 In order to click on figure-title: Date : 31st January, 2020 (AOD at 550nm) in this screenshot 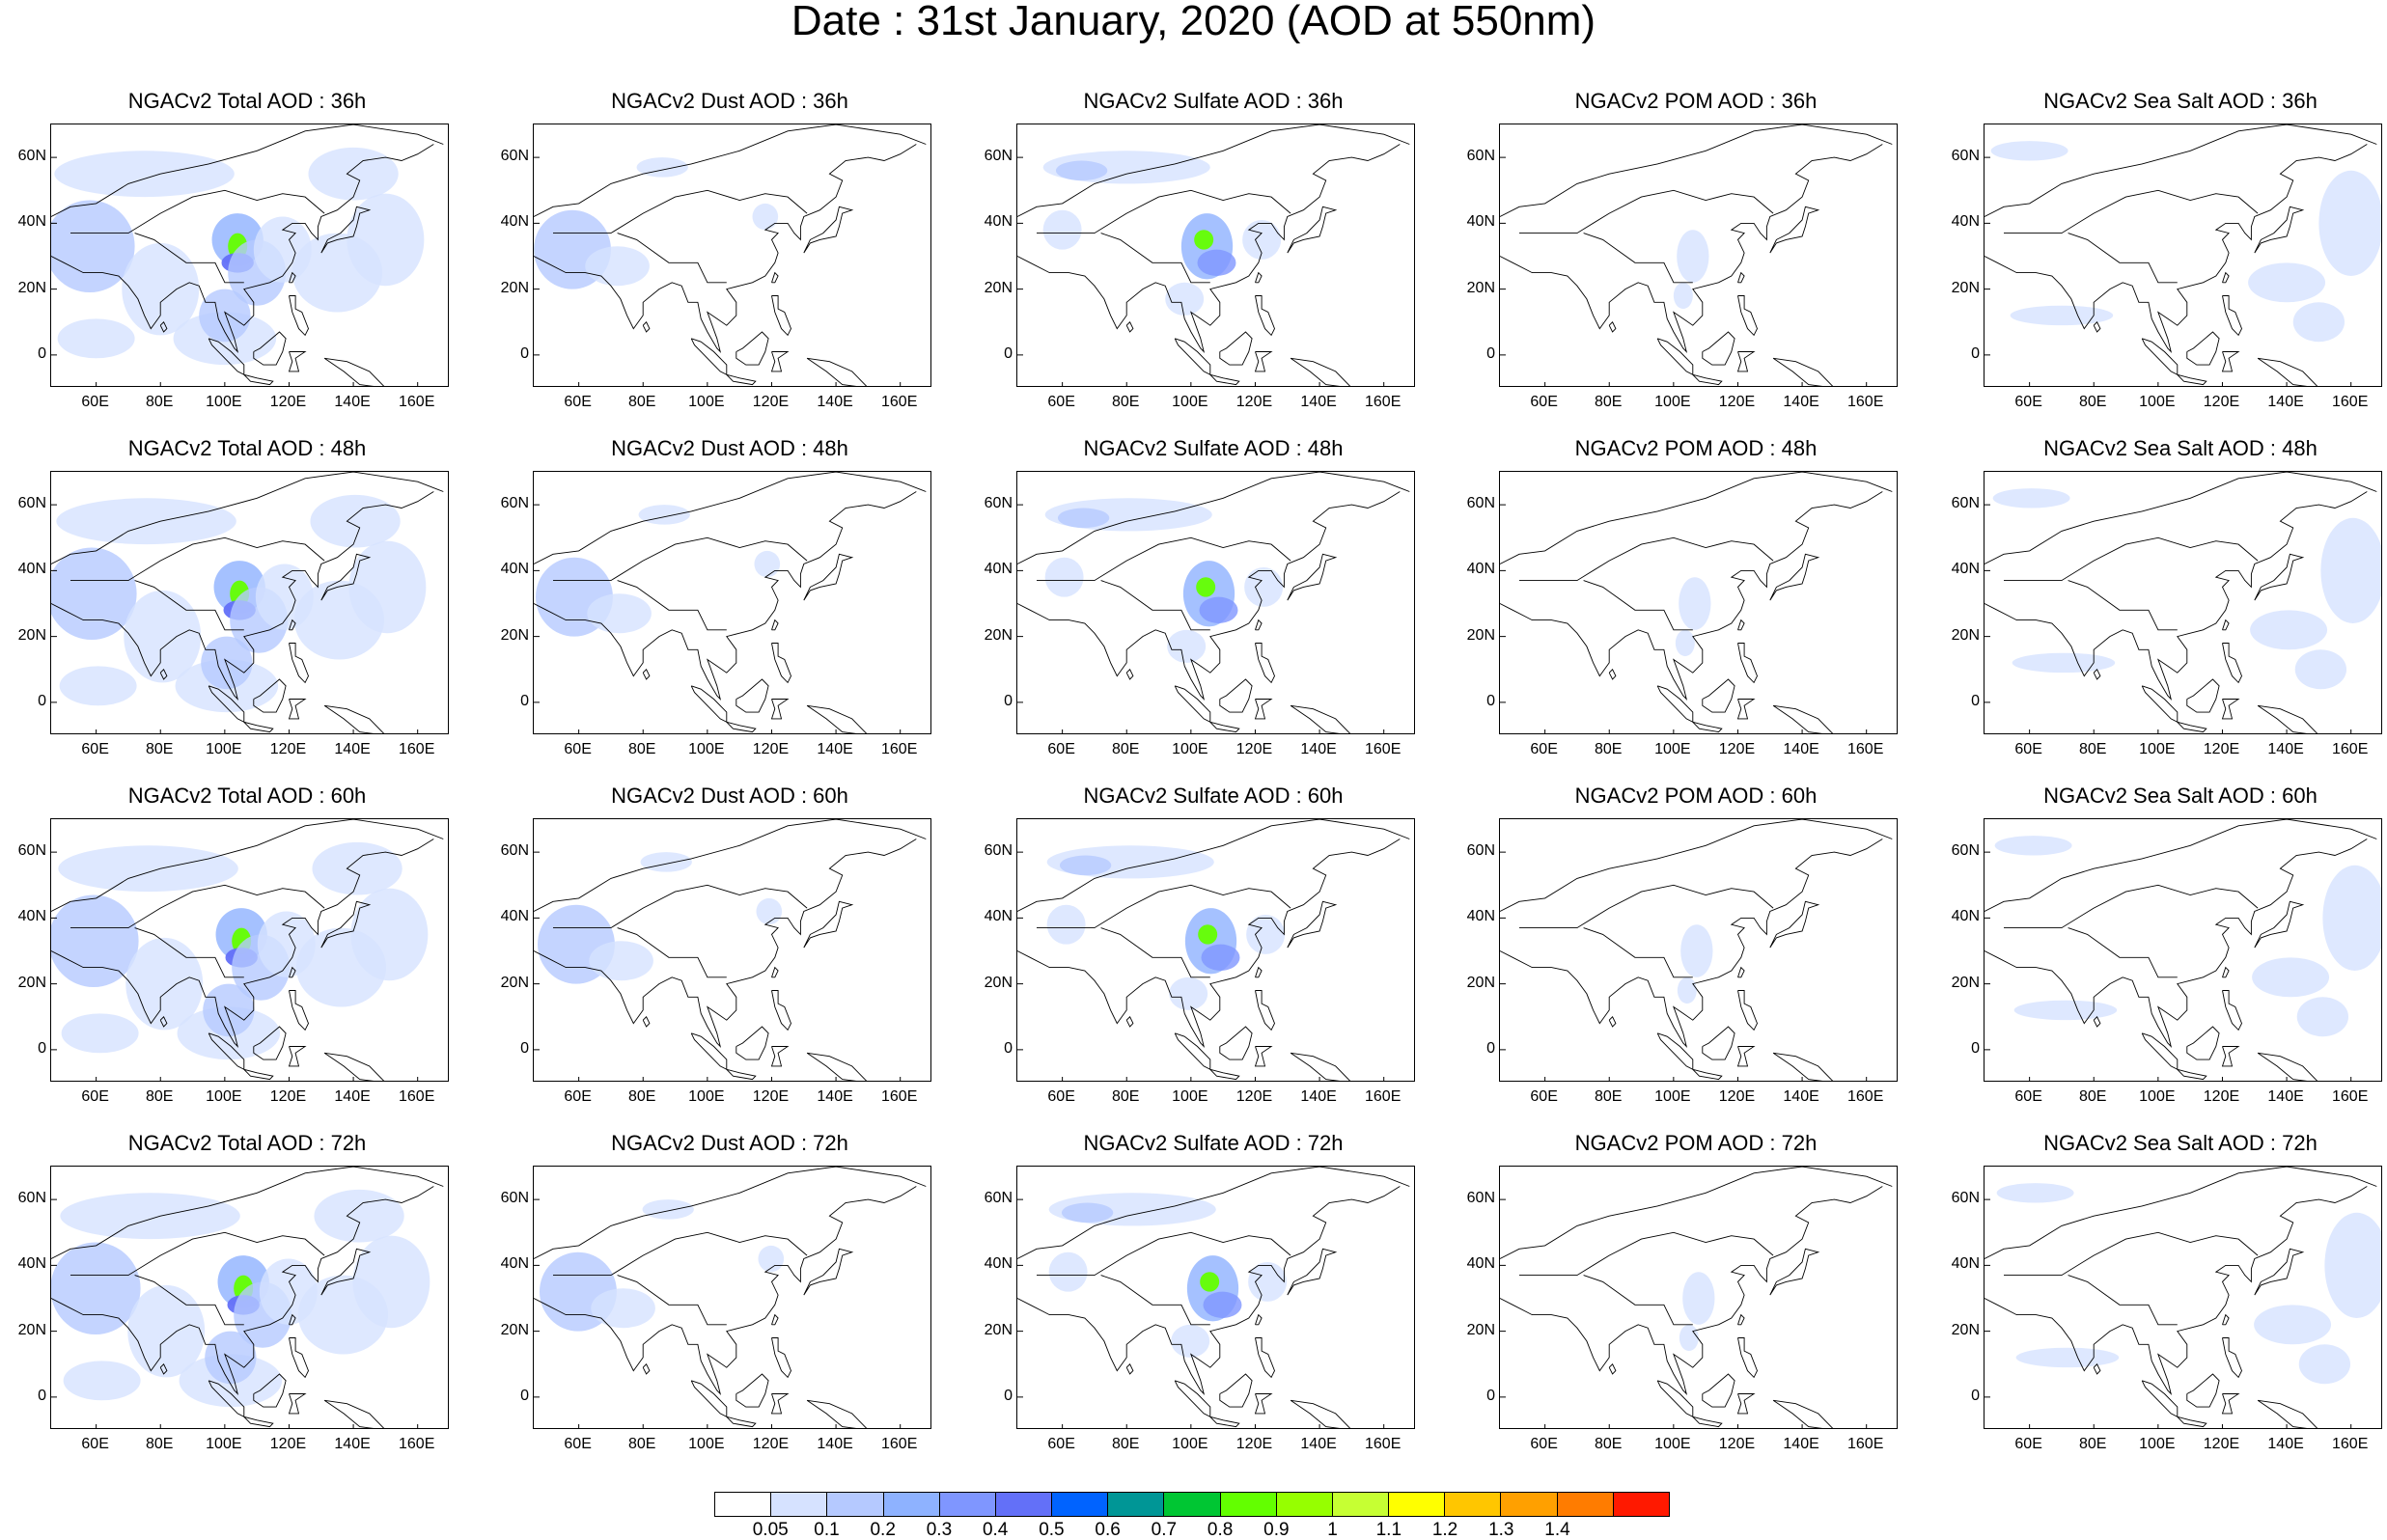, I will do `click(1193, 22)`.